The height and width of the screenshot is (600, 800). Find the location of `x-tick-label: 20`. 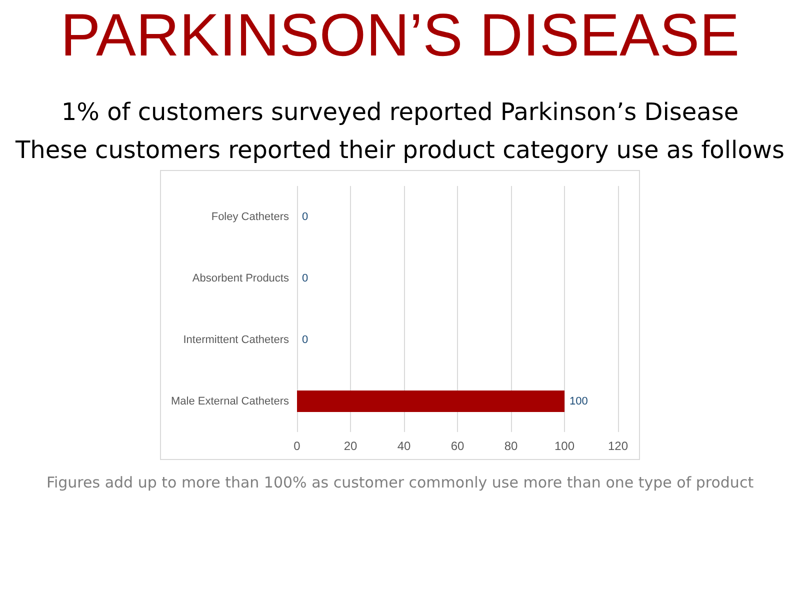

x-tick-label: 20 is located at coordinates (351, 446).